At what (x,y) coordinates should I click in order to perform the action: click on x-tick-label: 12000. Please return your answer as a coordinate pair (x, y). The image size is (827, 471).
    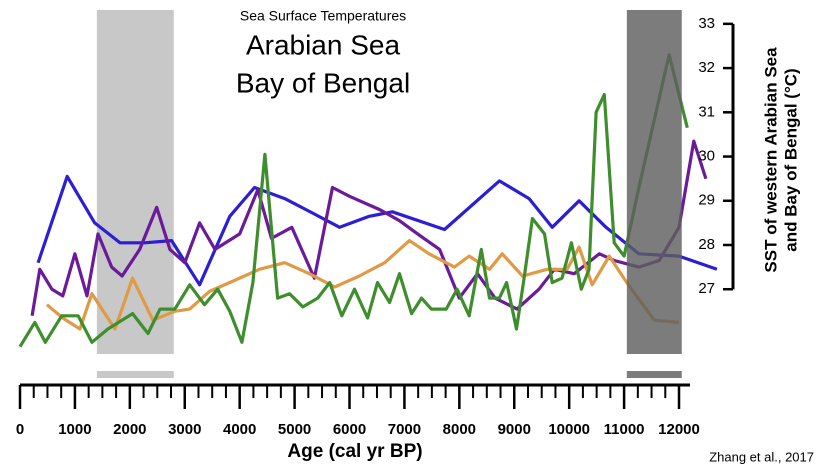
    Looking at the image, I should click on (679, 429).